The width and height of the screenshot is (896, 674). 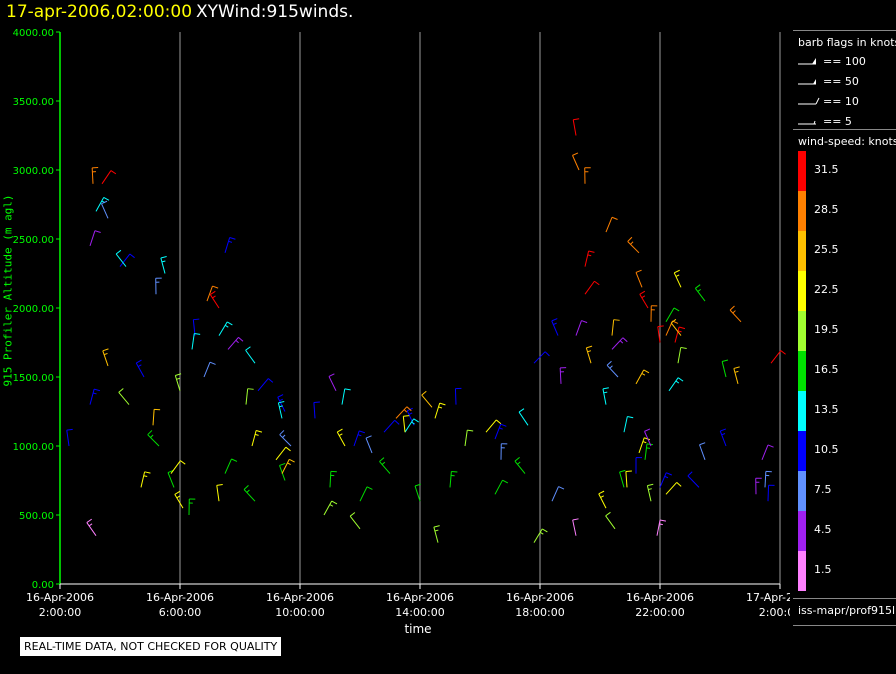 What do you see at coordinates (847, 42) in the screenshot?
I see `barb-legend-title: barb flags in knots` at bounding box center [847, 42].